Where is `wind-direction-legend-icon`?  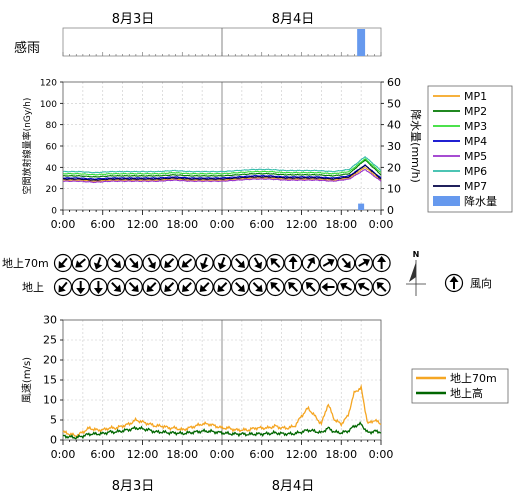
wind-direction-legend-icon is located at coordinates (454, 283).